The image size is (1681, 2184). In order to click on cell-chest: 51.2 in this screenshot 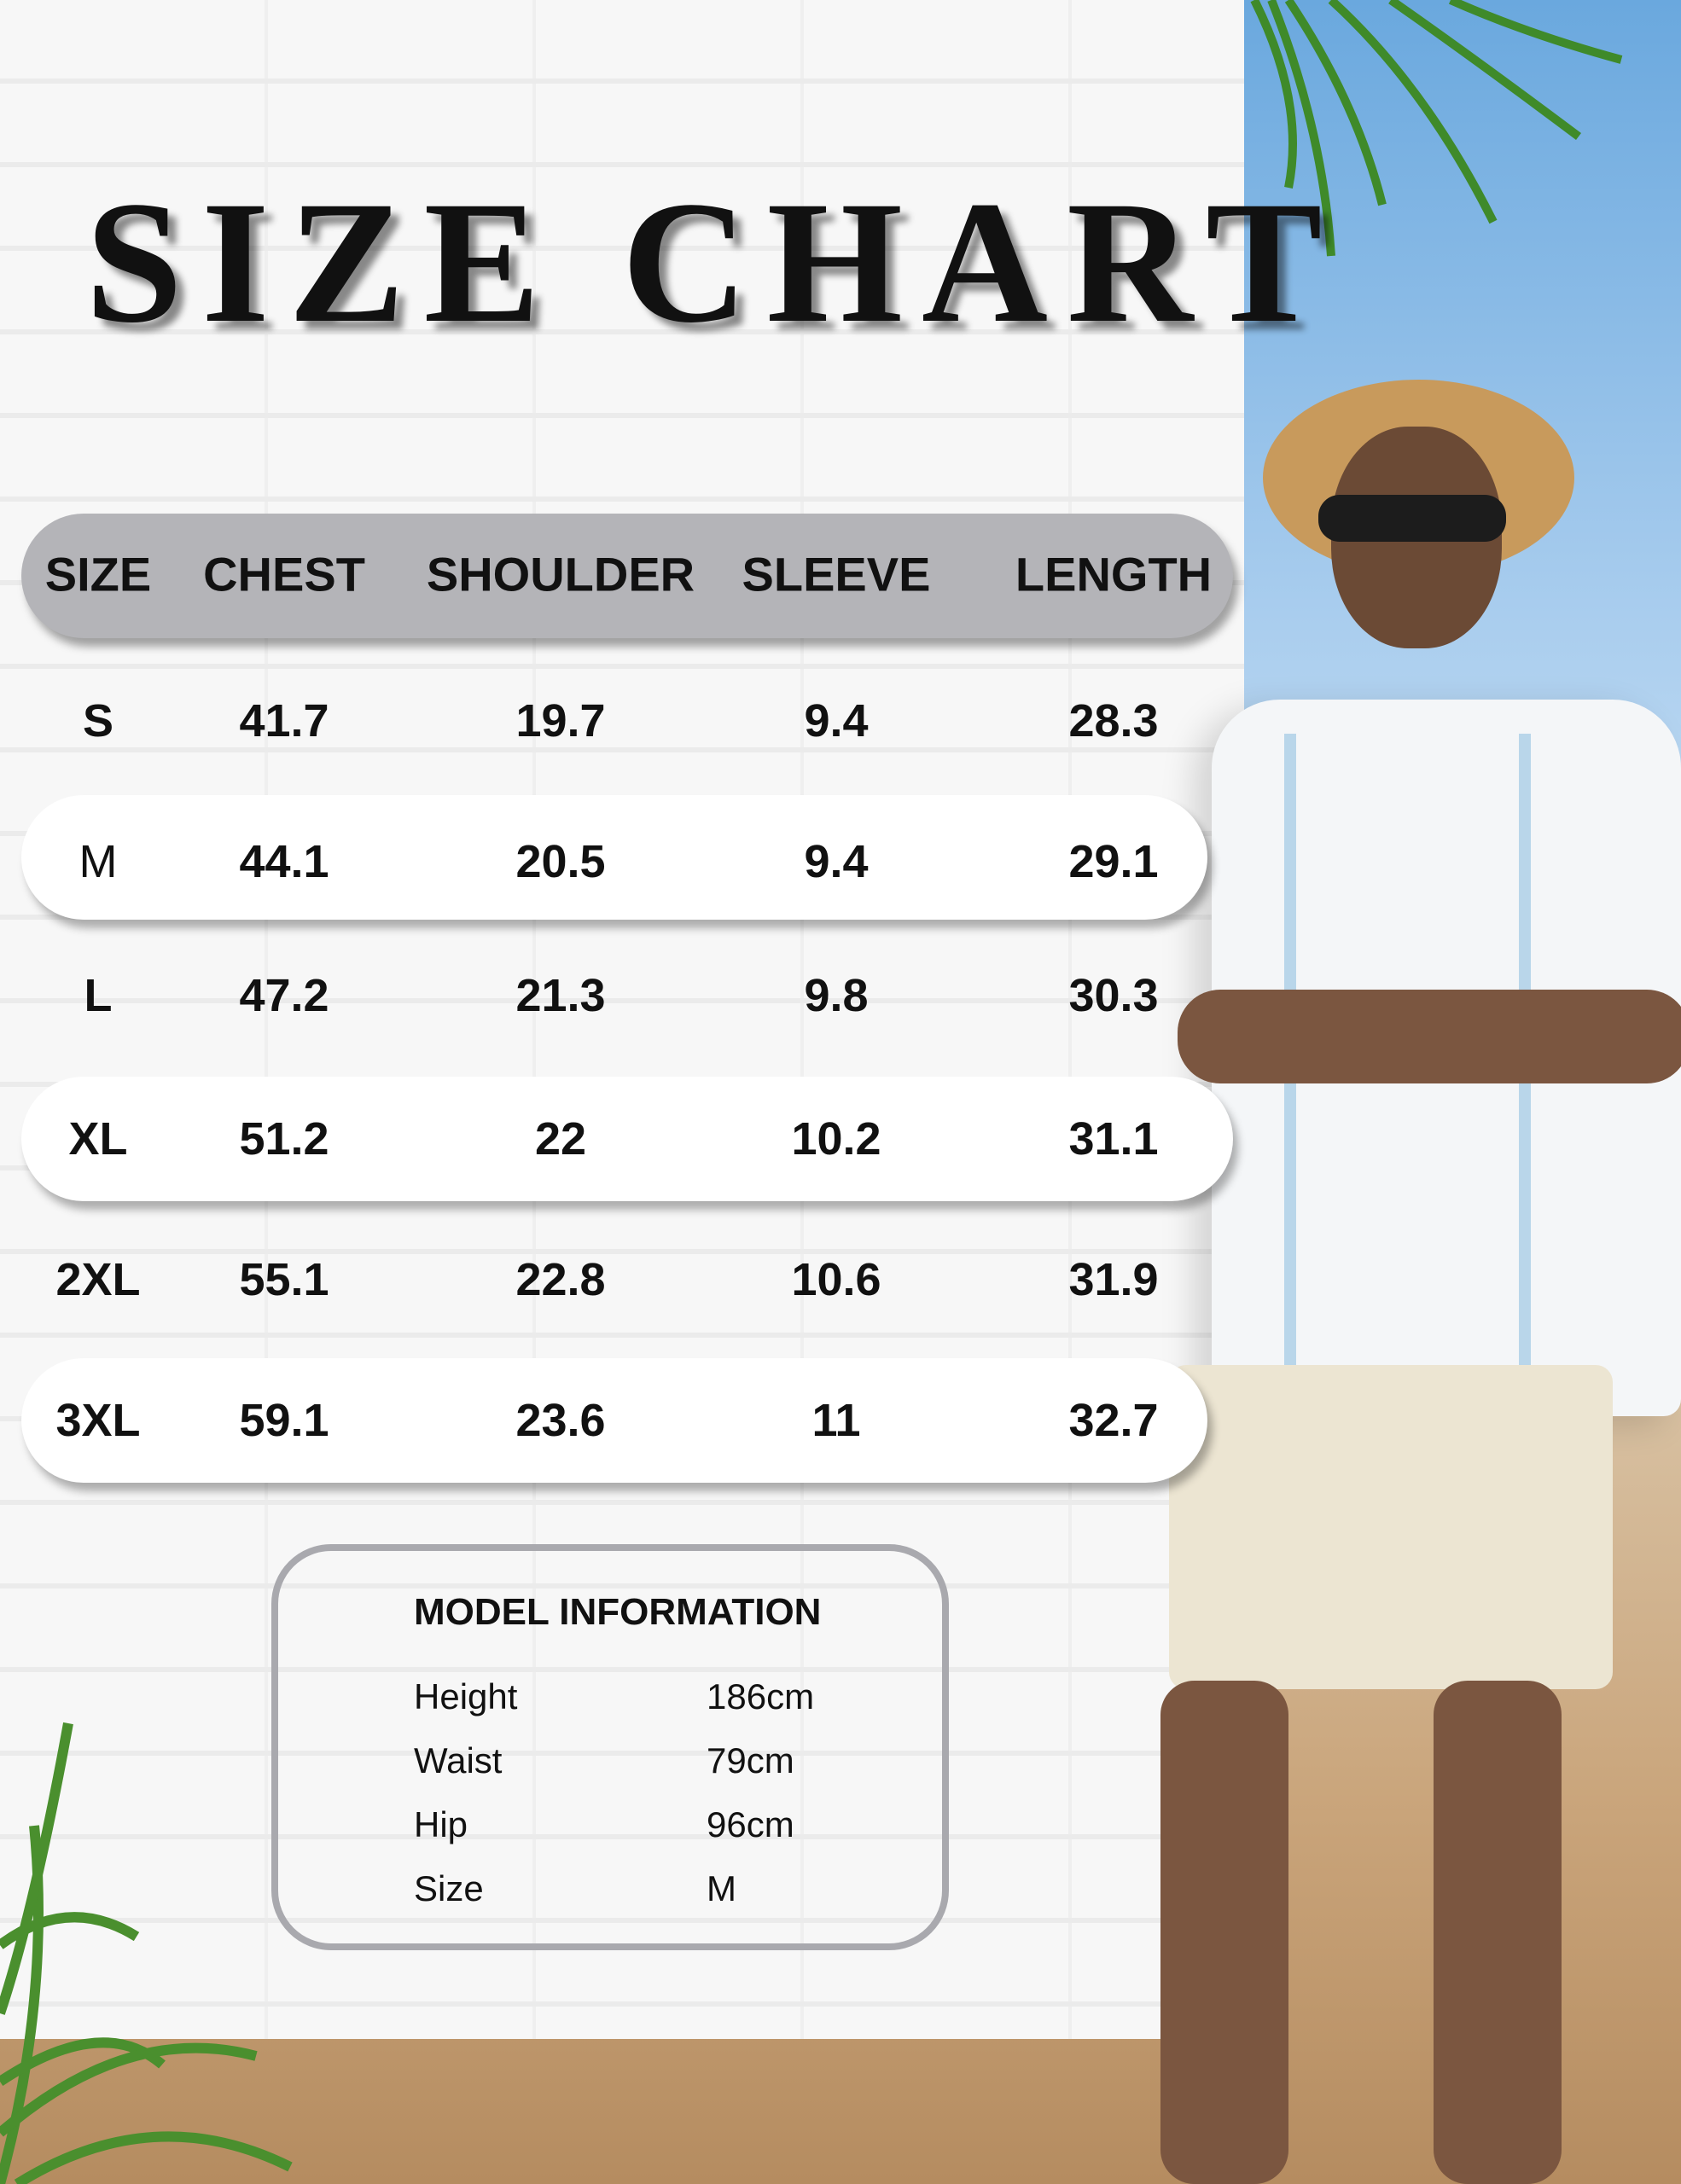, I will do `click(284, 1139)`.